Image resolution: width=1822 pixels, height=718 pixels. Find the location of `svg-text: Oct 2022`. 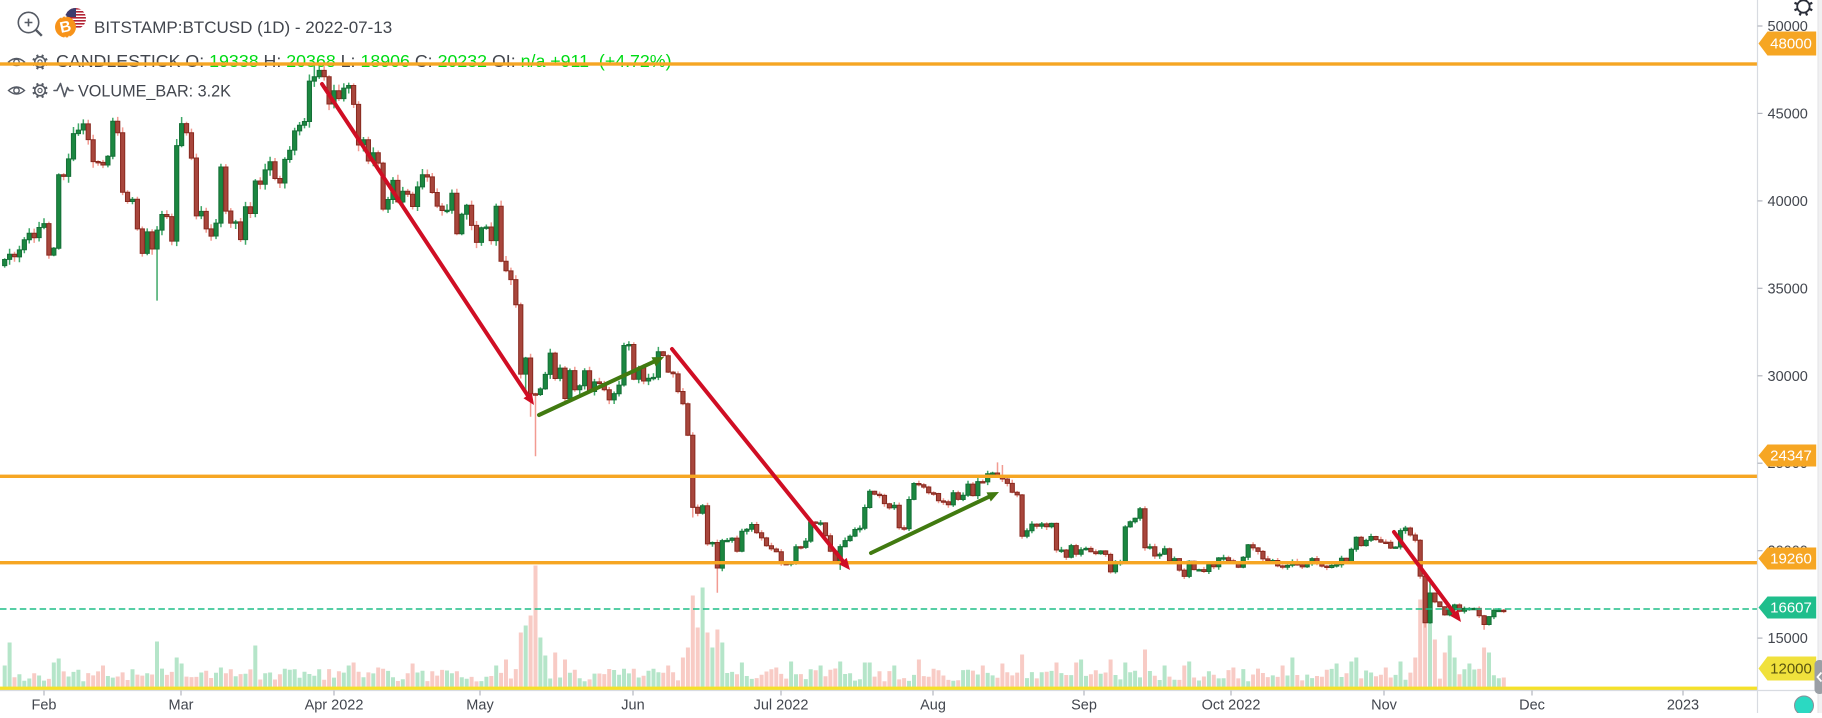

svg-text: Oct 2022 is located at coordinates (1231, 706).